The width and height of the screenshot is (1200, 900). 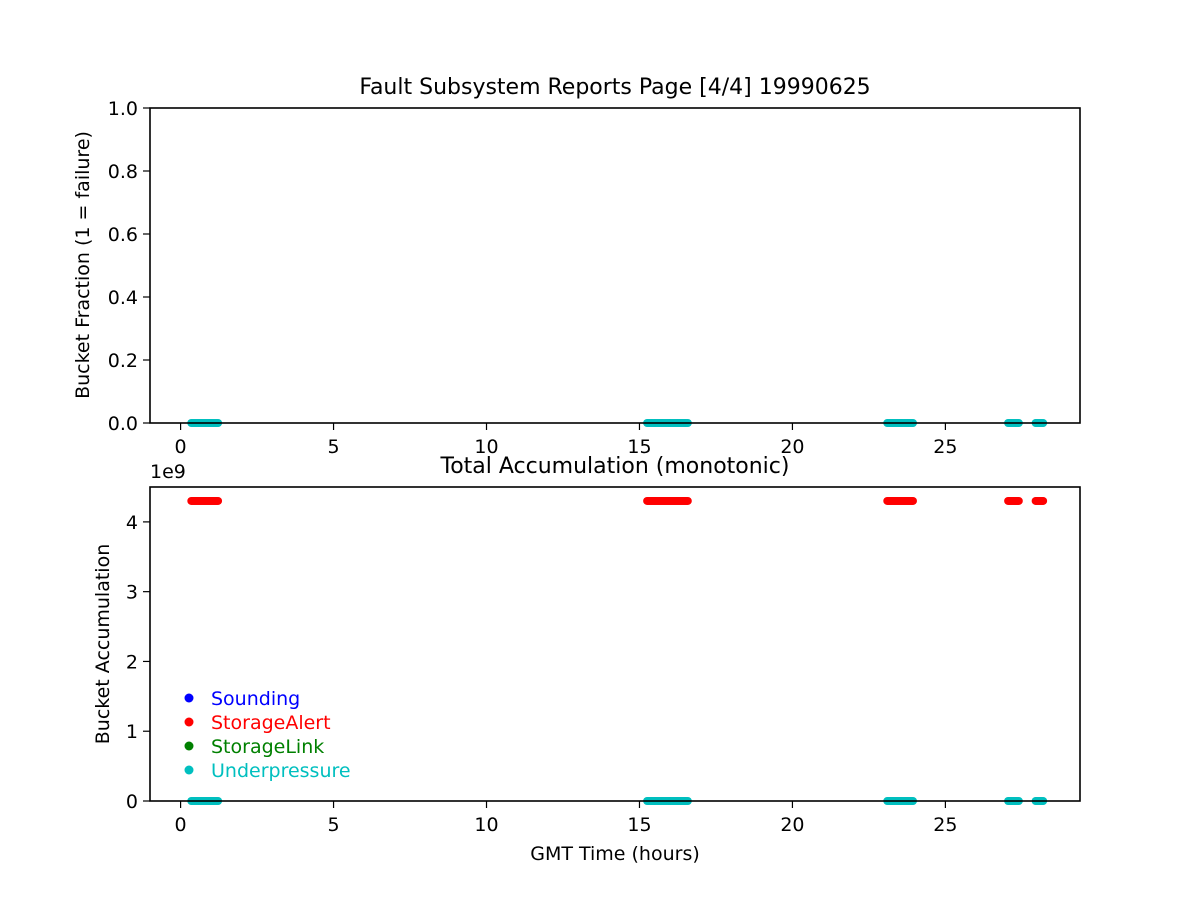 What do you see at coordinates (615, 854) in the screenshot?
I see `x-axis-label: GMT Time (hours)` at bounding box center [615, 854].